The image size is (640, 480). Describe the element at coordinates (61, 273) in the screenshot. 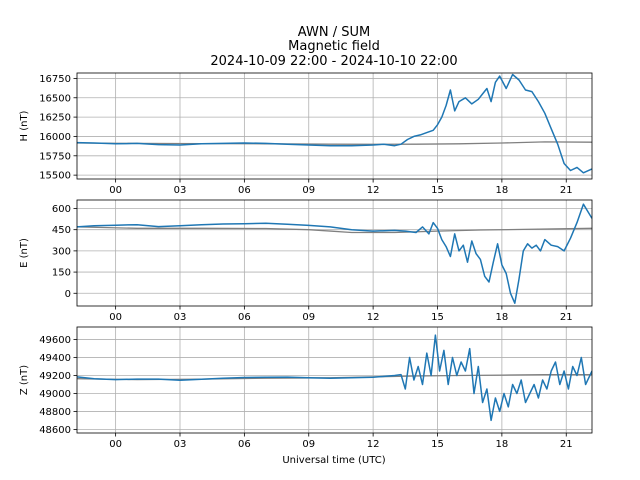

I see `panel-e-y-tick-label: 150` at that location.